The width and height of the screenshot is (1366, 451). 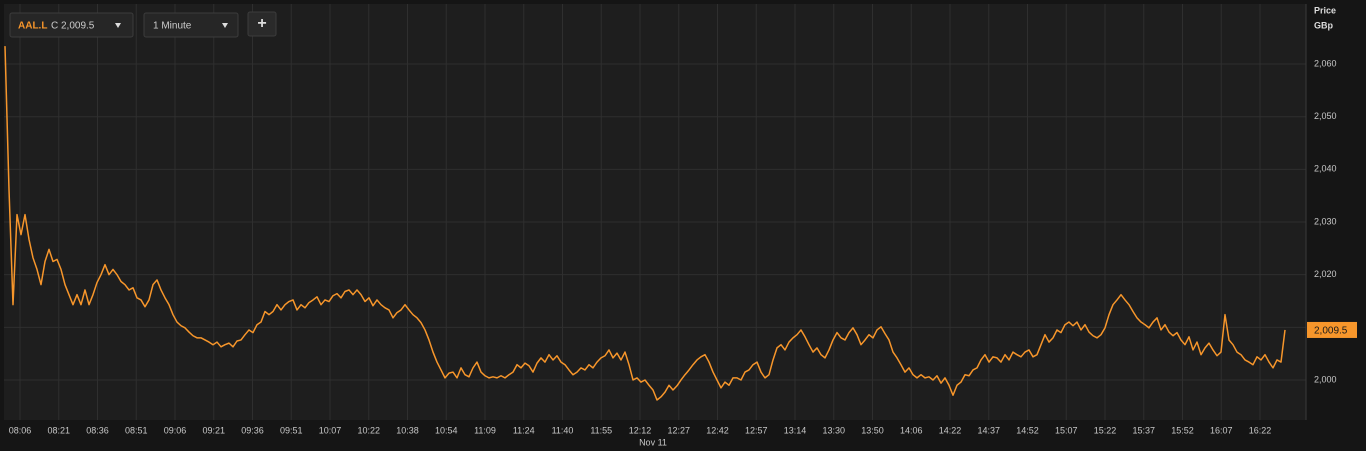 What do you see at coordinates (1325, 10) in the screenshot?
I see `y-axis-label: Price` at bounding box center [1325, 10].